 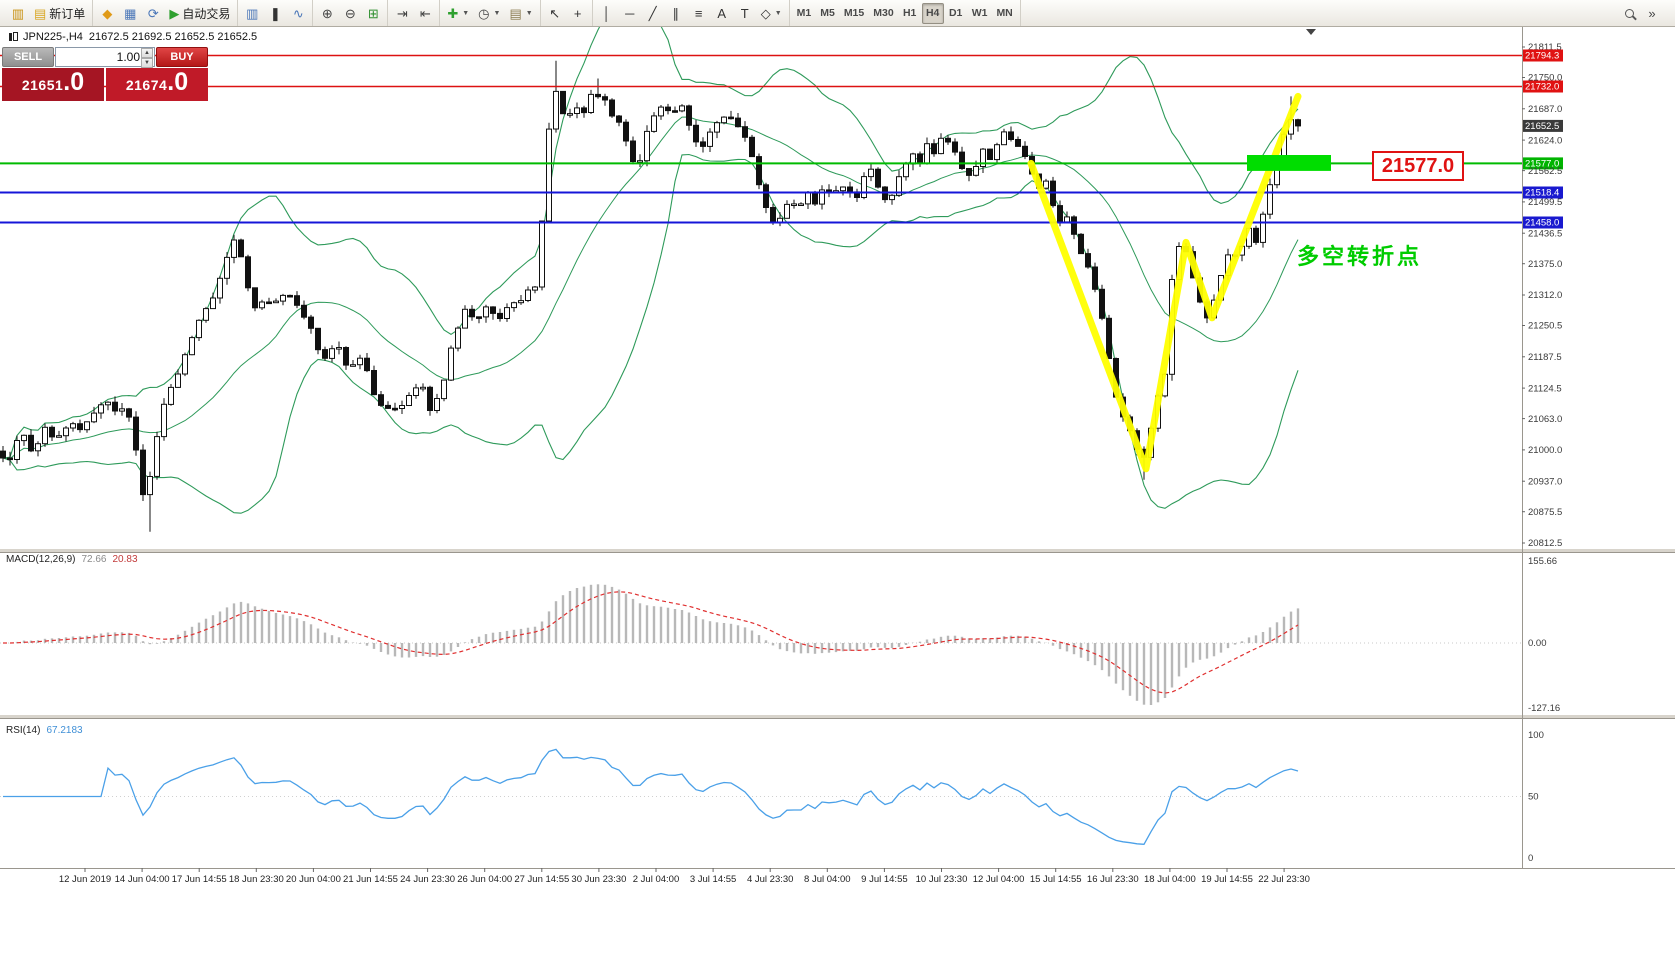 What do you see at coordinates (153, 13) in the screenshot?
I see `navigator-button: ⟳` at bounding box center [153, 13].